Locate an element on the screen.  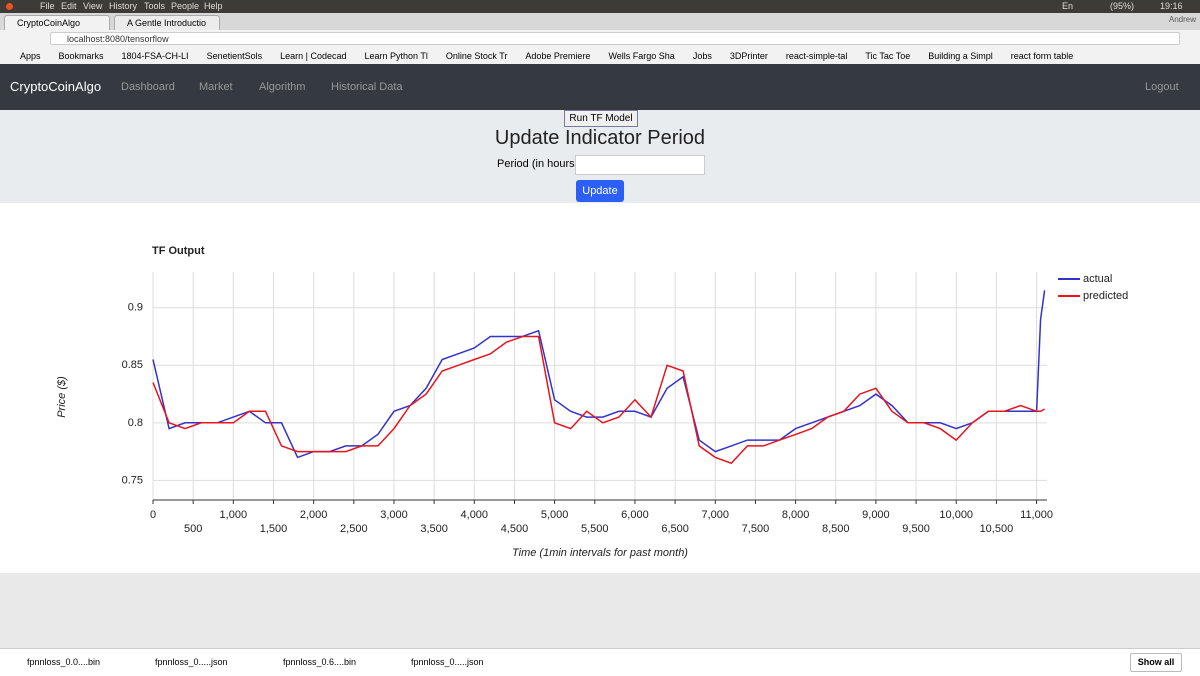
x-tick-label: 3,000 is located at coordinates (394, 515).